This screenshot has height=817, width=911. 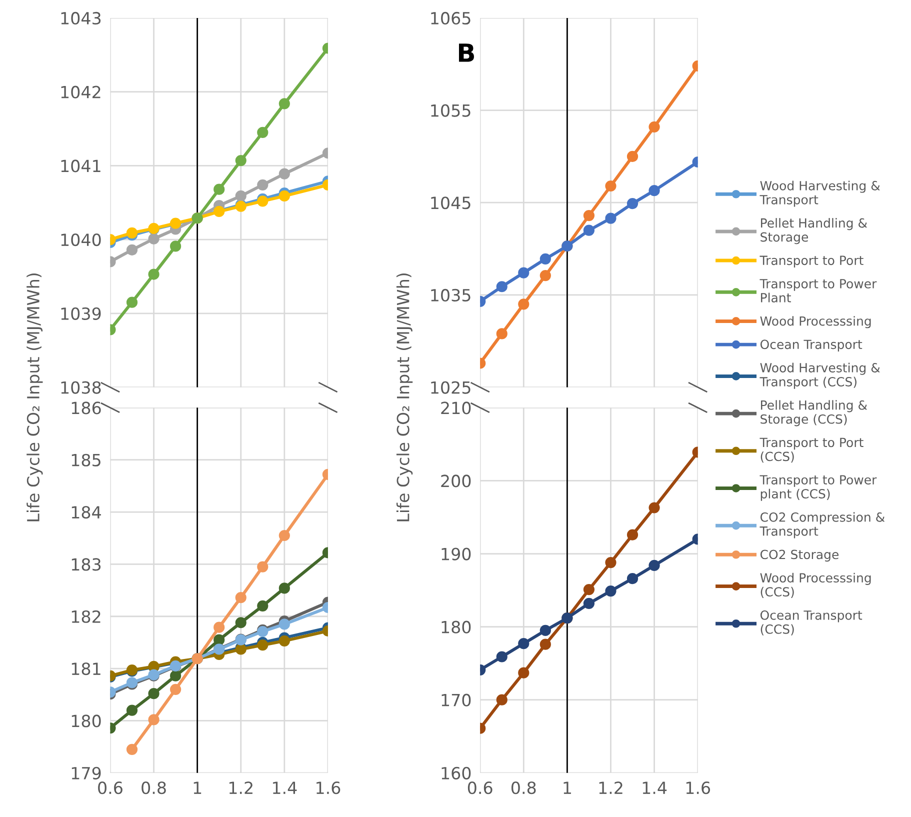 I want to click on y-tick-label: 1055, so click(x=450, y=110).